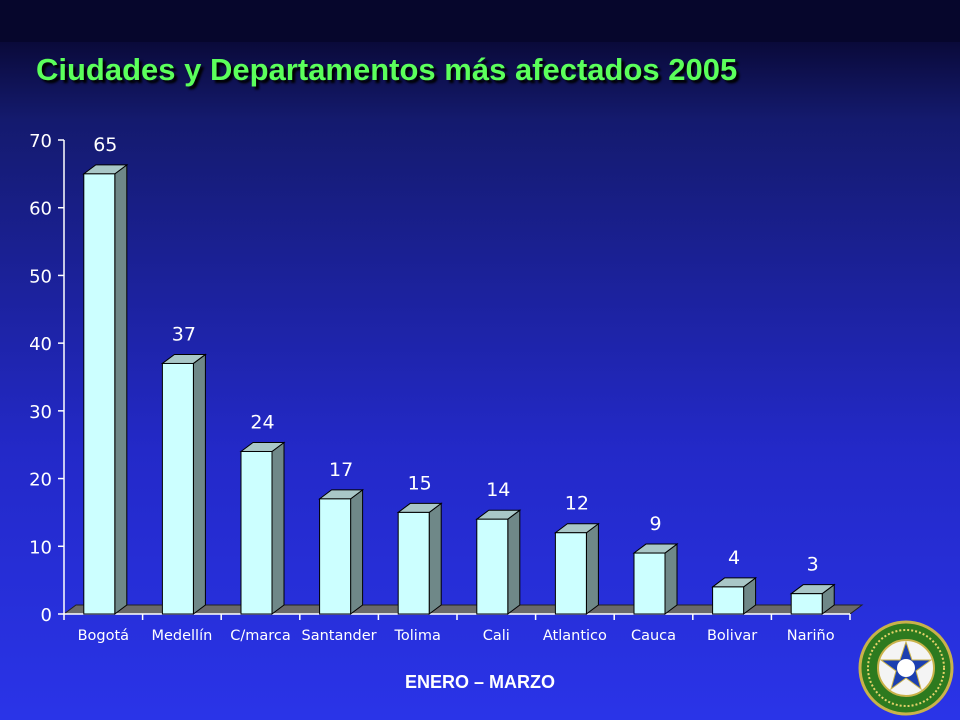  What do you see at coordinates (181, 636) in the screenshot?
I see `x-category-label: Medellín` at bounding box center [181, 636].